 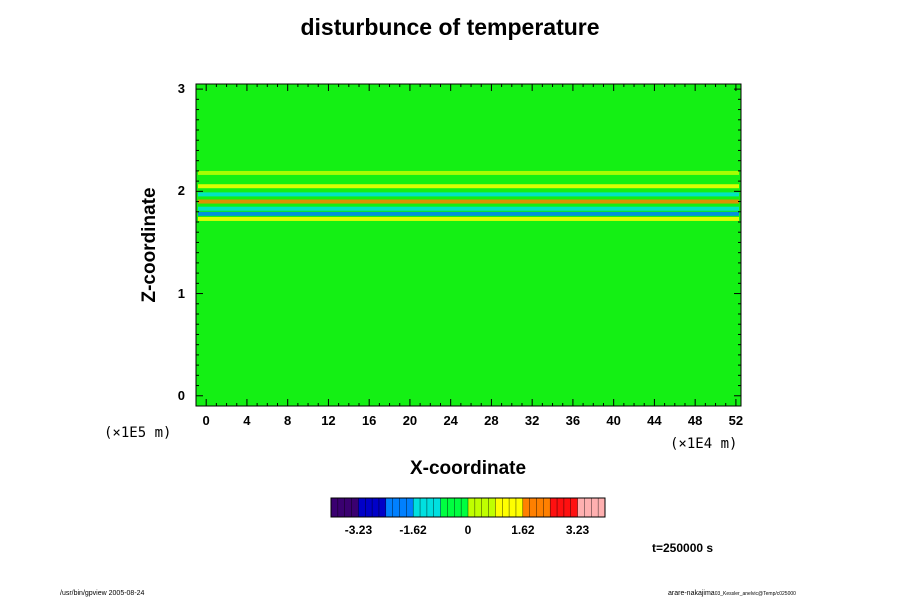 I want to click on z-tick-label: 1, so click(x=181, y=293).